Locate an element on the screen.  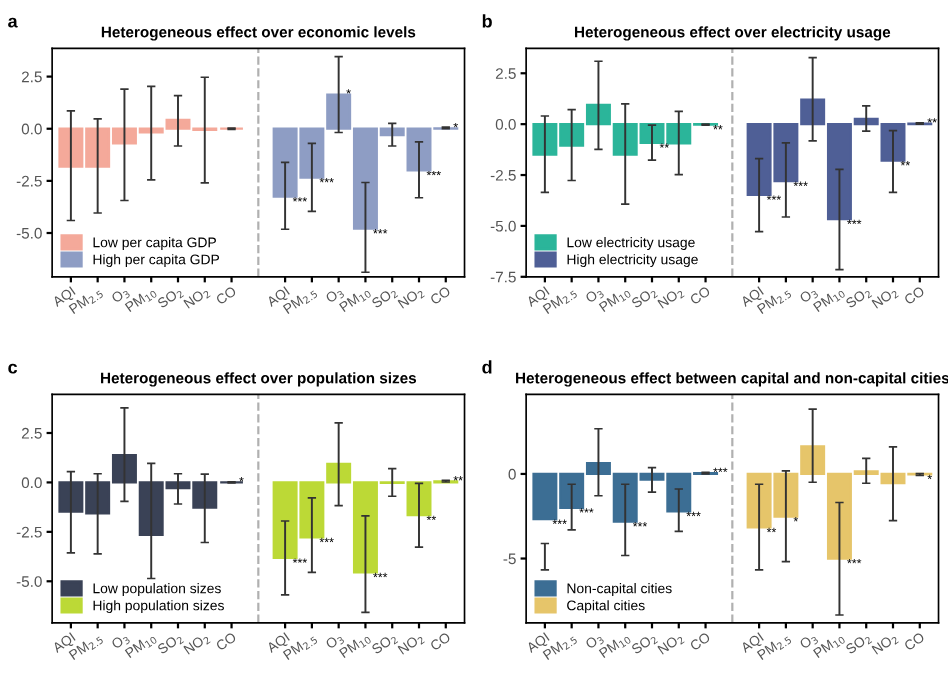
text: a is located at coordinates (13, 22).